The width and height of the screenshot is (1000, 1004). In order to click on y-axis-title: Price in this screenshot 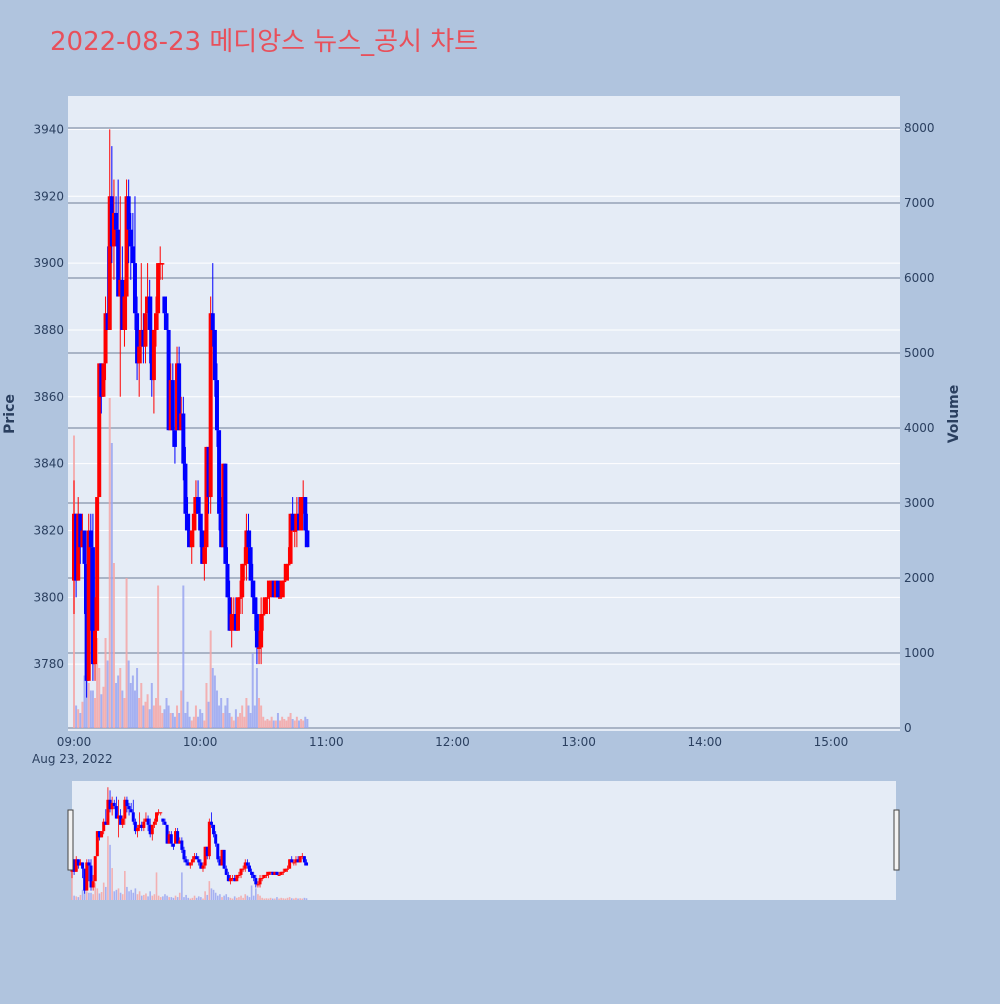, I will do `click(10, 414)`.